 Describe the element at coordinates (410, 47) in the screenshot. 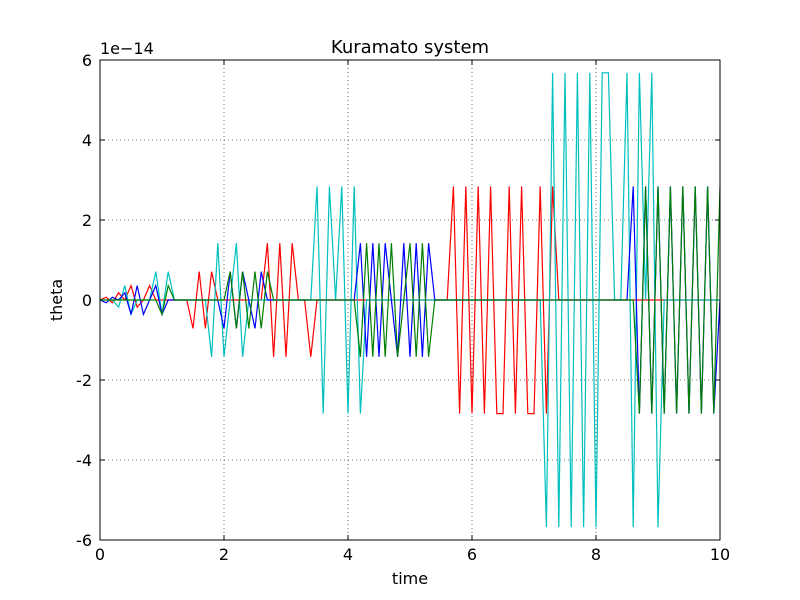

I see `chart-title: Kuramato system` at that location.